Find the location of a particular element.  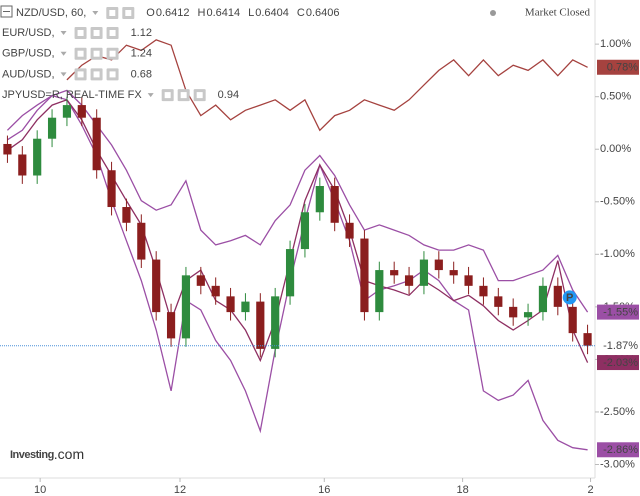

price-badge-label: -1.87% is located at coordinates (620, 346).